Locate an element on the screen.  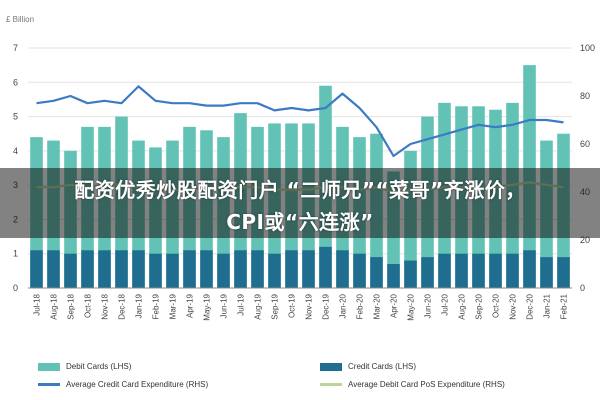
x-tick-label: Nov-20 is located at coordinates (513, 306).